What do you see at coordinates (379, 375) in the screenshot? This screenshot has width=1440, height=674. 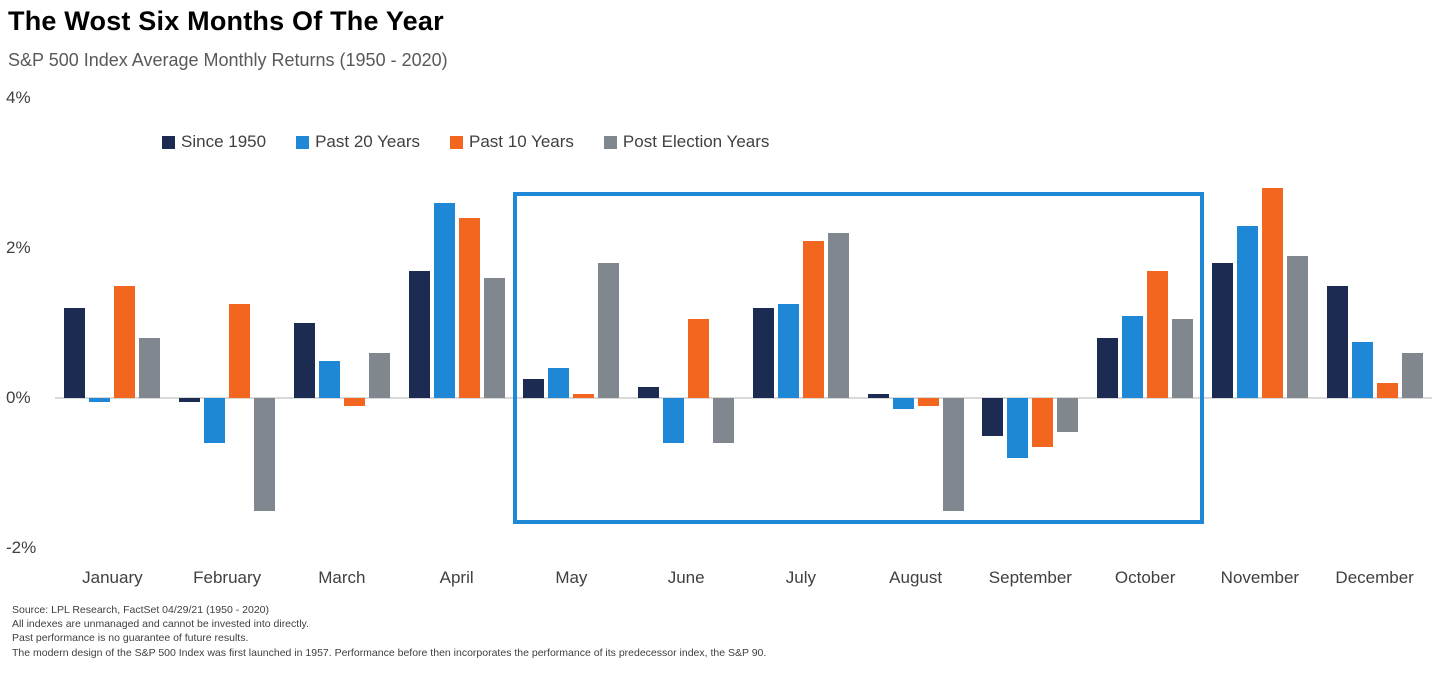 I see `bar-post-election-years-march` at bounding box center [379, 375].